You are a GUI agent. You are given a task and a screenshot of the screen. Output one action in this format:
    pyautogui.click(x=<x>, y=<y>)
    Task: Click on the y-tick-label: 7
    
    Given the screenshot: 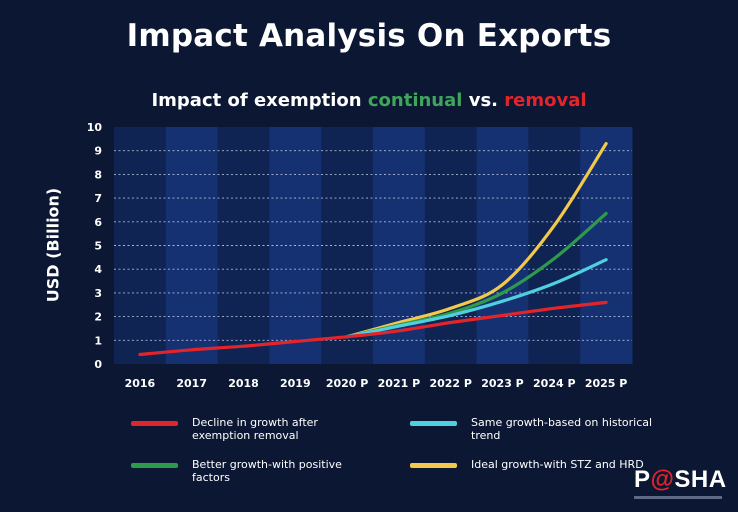 What is the action you would take?
    pyautogui.click(x=98, y=198)
    